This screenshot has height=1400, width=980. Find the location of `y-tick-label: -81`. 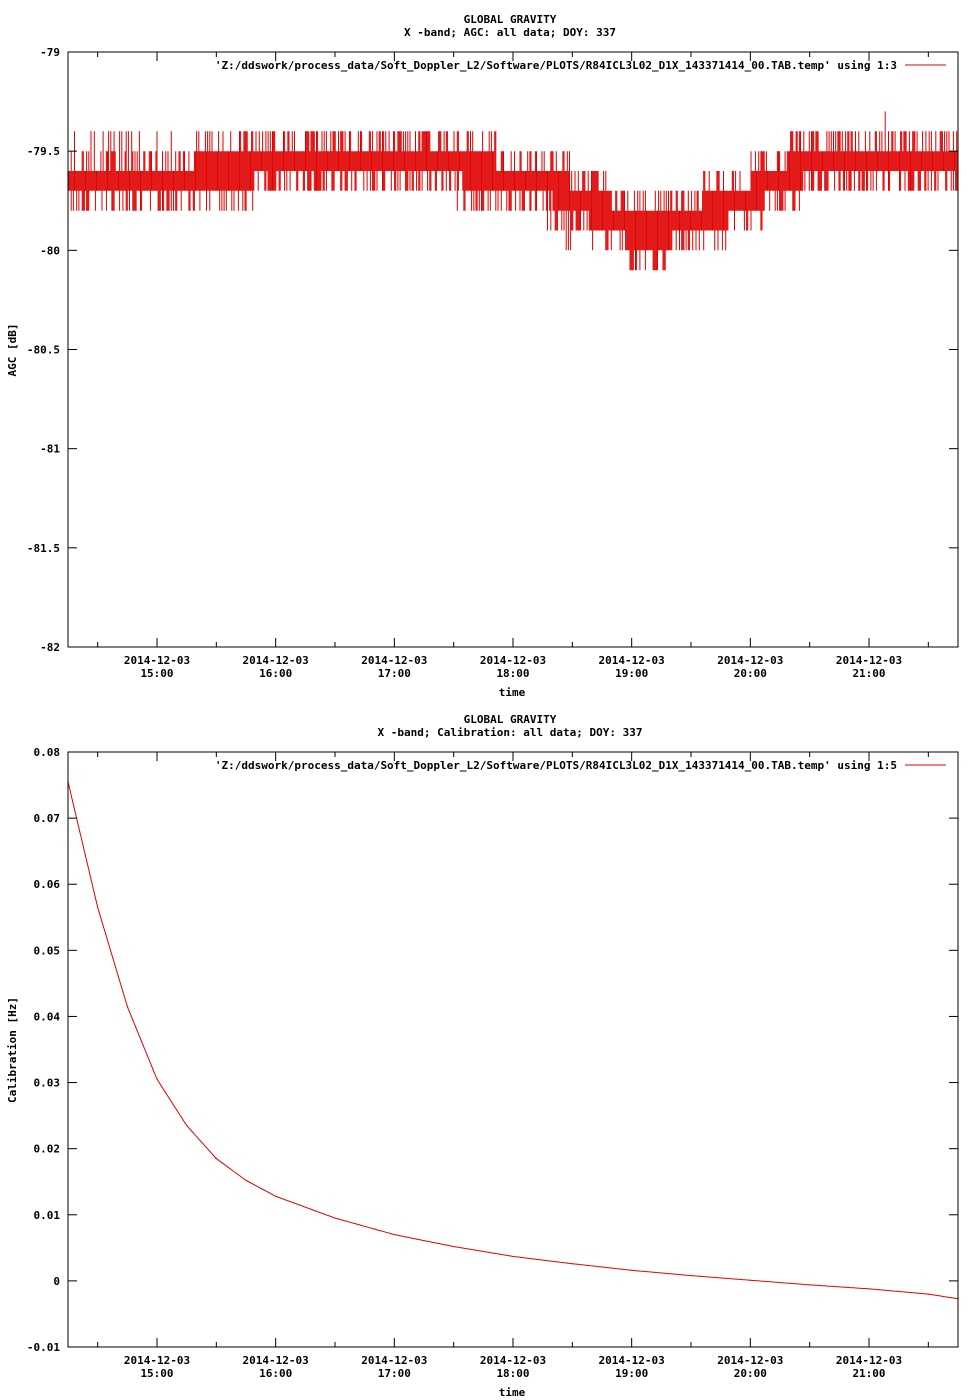

y-tick-label: -81 is located at coordinates (50, 449).